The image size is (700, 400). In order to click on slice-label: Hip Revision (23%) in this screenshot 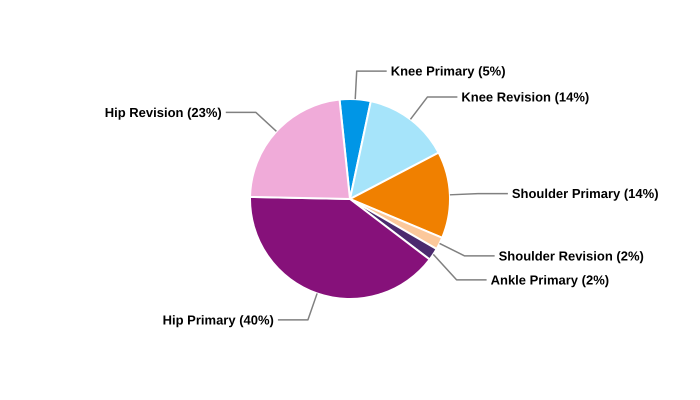, I will do `click(163, 112)`.